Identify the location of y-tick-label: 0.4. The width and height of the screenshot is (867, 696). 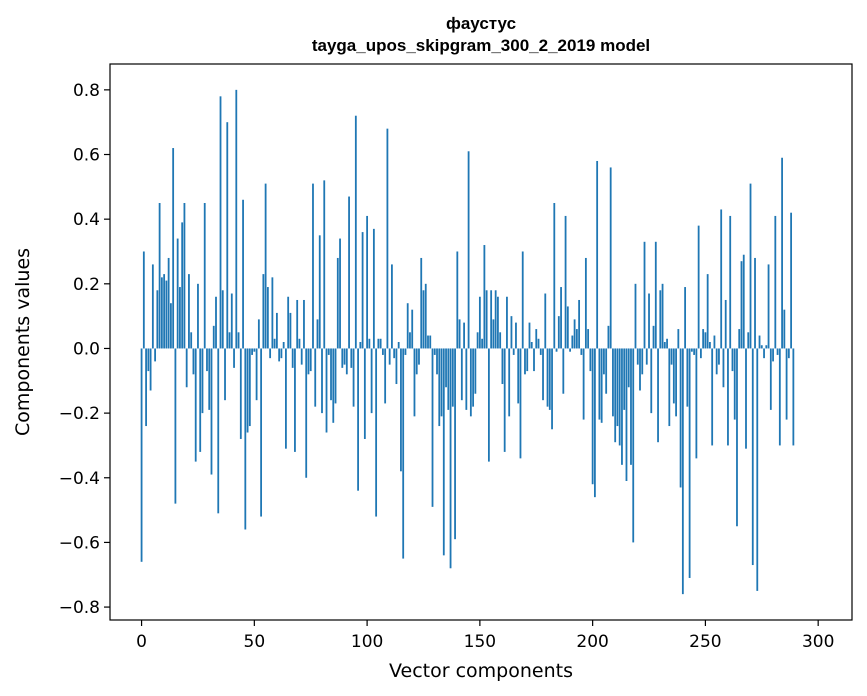
(86, 220).